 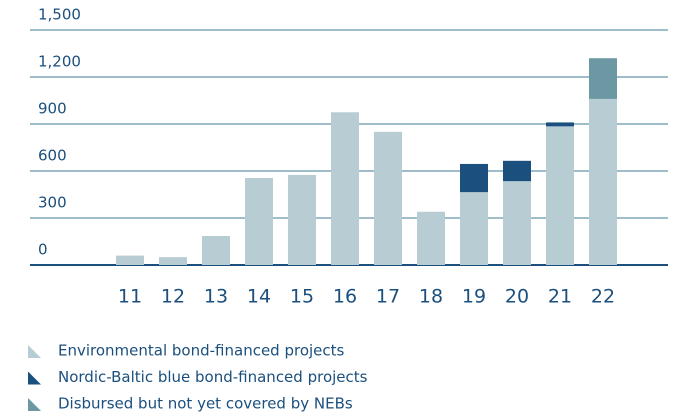 What do you see at coordinates (216, 297) in the screenshot?
I see `x-tick-label: 13` at bounding box center [216, 297].